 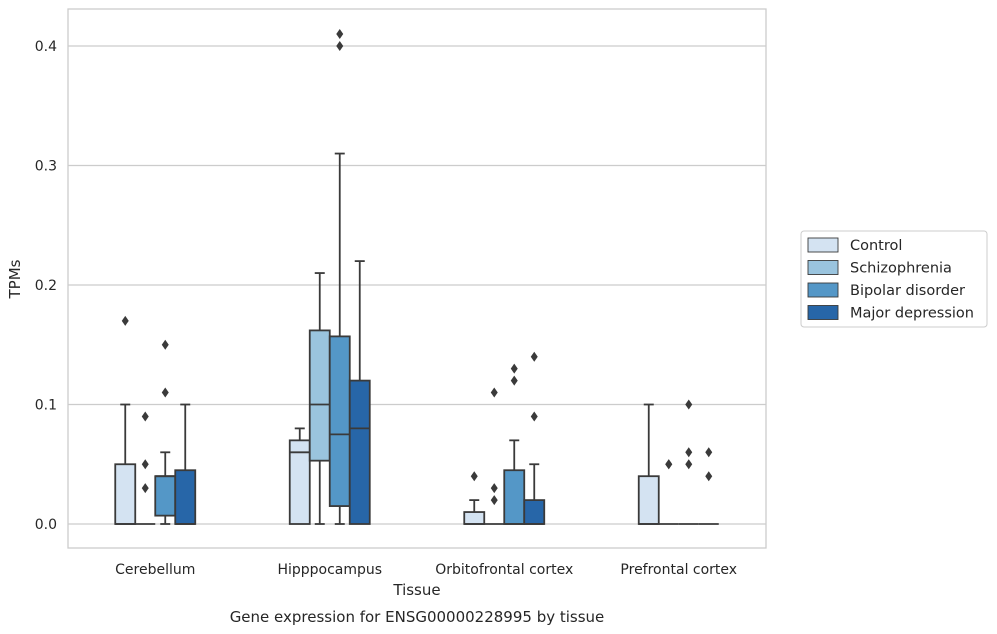 What do you see at coordinates (46, 406) in the screenshot?
I see `y-tick-label: 0.1` at bounding box center [46, 406].